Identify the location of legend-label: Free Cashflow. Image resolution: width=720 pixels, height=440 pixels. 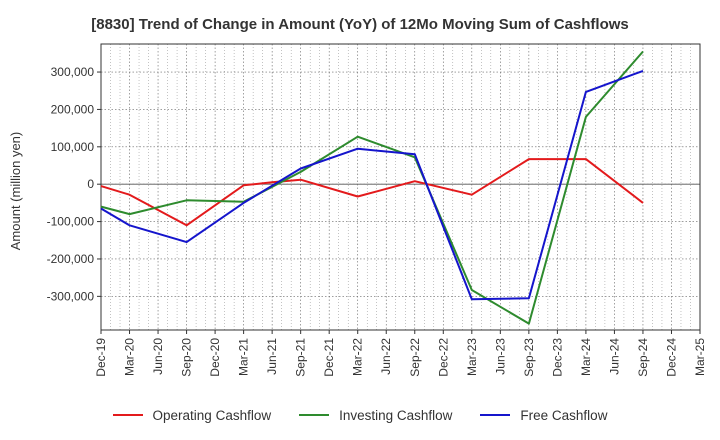
(564, 415).